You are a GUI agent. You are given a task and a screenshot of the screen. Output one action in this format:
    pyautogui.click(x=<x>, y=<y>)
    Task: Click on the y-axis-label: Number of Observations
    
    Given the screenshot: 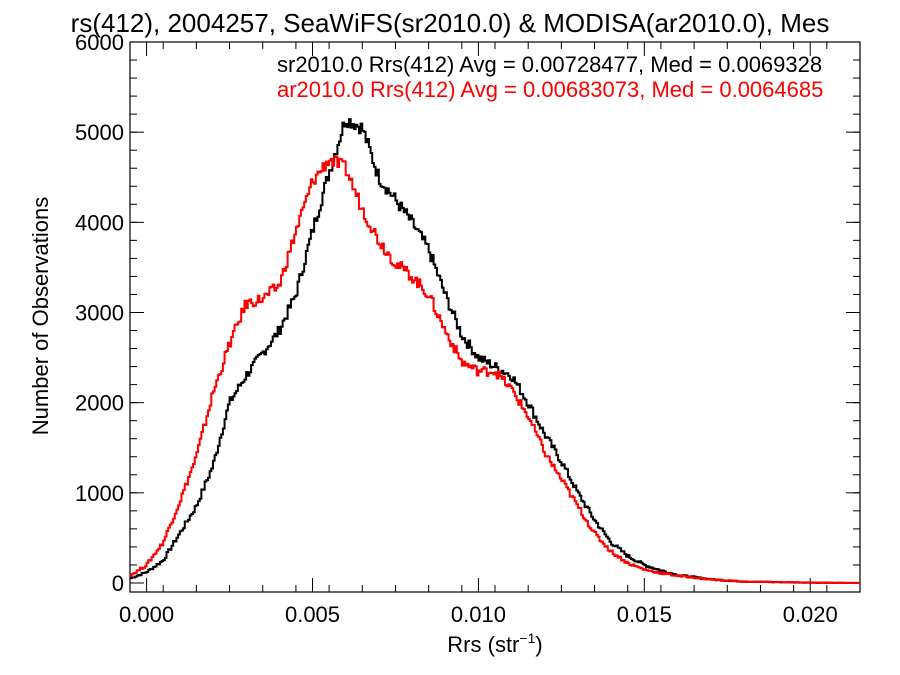 What is the action you would take?
    pyautogui.click(x=40, y=316)
    